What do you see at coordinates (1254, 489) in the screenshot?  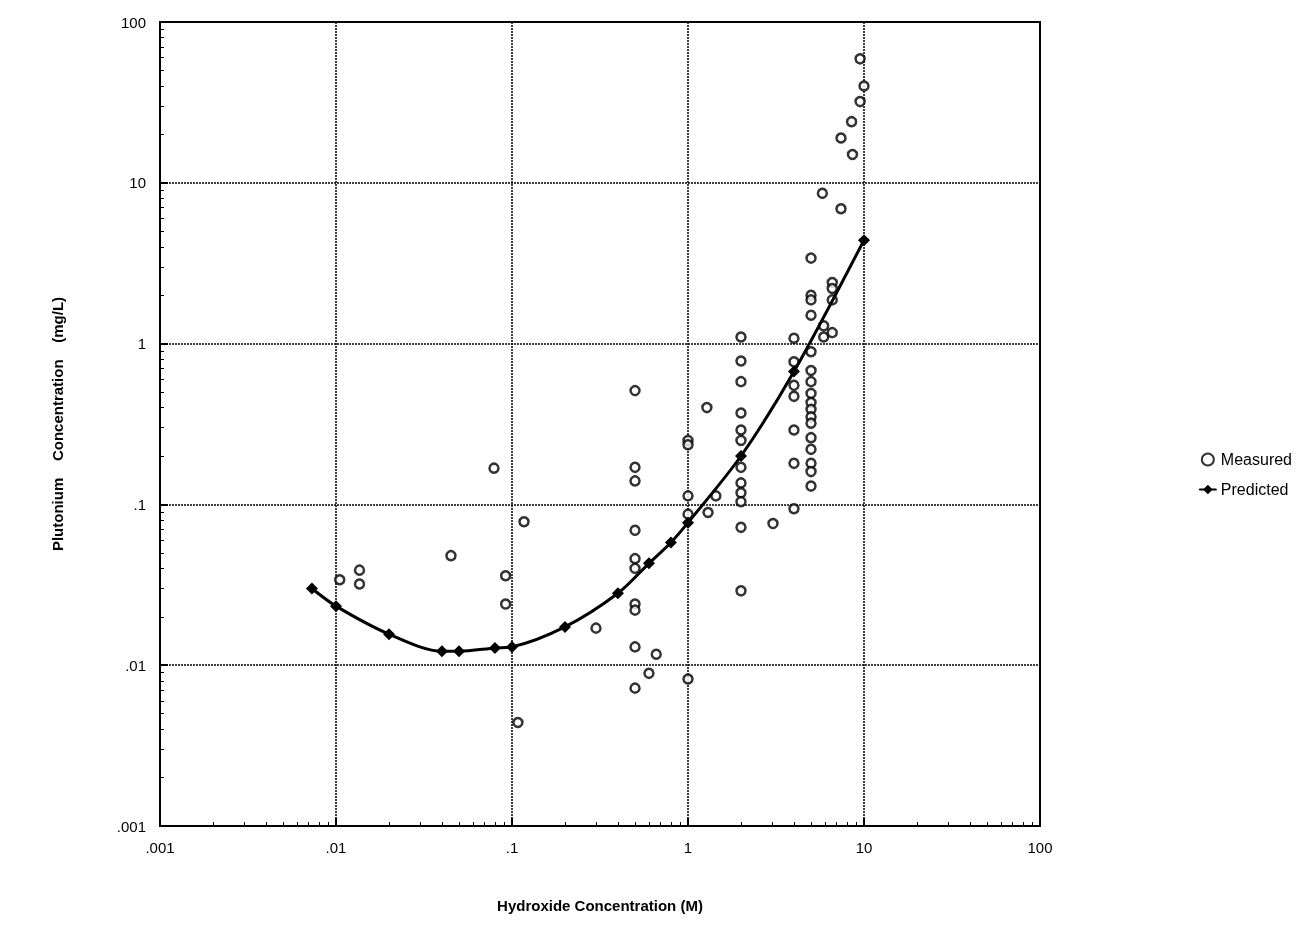 I see `legend-label: Predicted` at bounding box center [1254, 489].